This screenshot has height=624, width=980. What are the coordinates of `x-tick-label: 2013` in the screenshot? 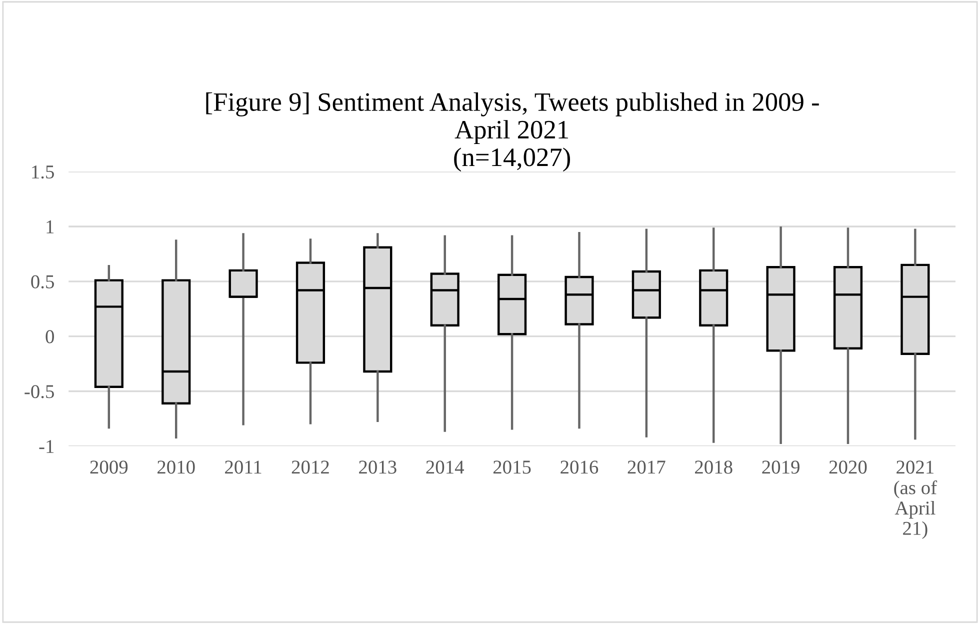 It's located at (377, 467).